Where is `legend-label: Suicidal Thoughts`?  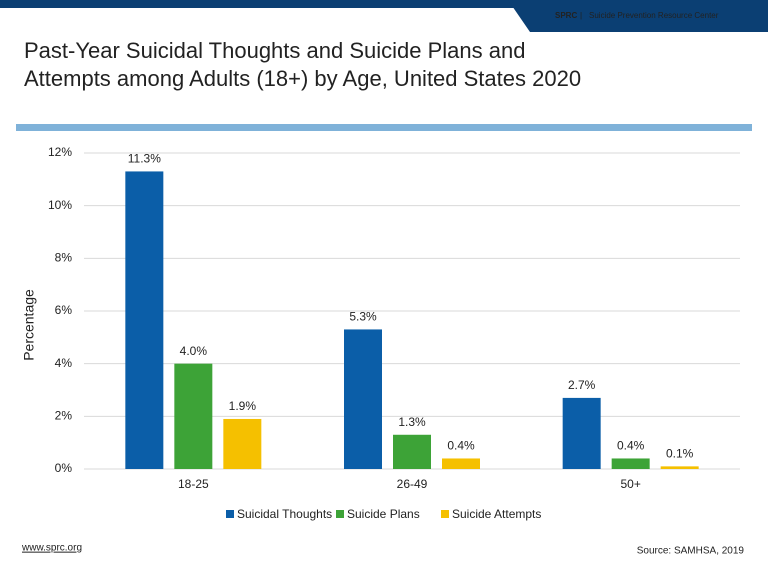
legend-label: Suicidal Thoughts is located at coordinates (284, 514).